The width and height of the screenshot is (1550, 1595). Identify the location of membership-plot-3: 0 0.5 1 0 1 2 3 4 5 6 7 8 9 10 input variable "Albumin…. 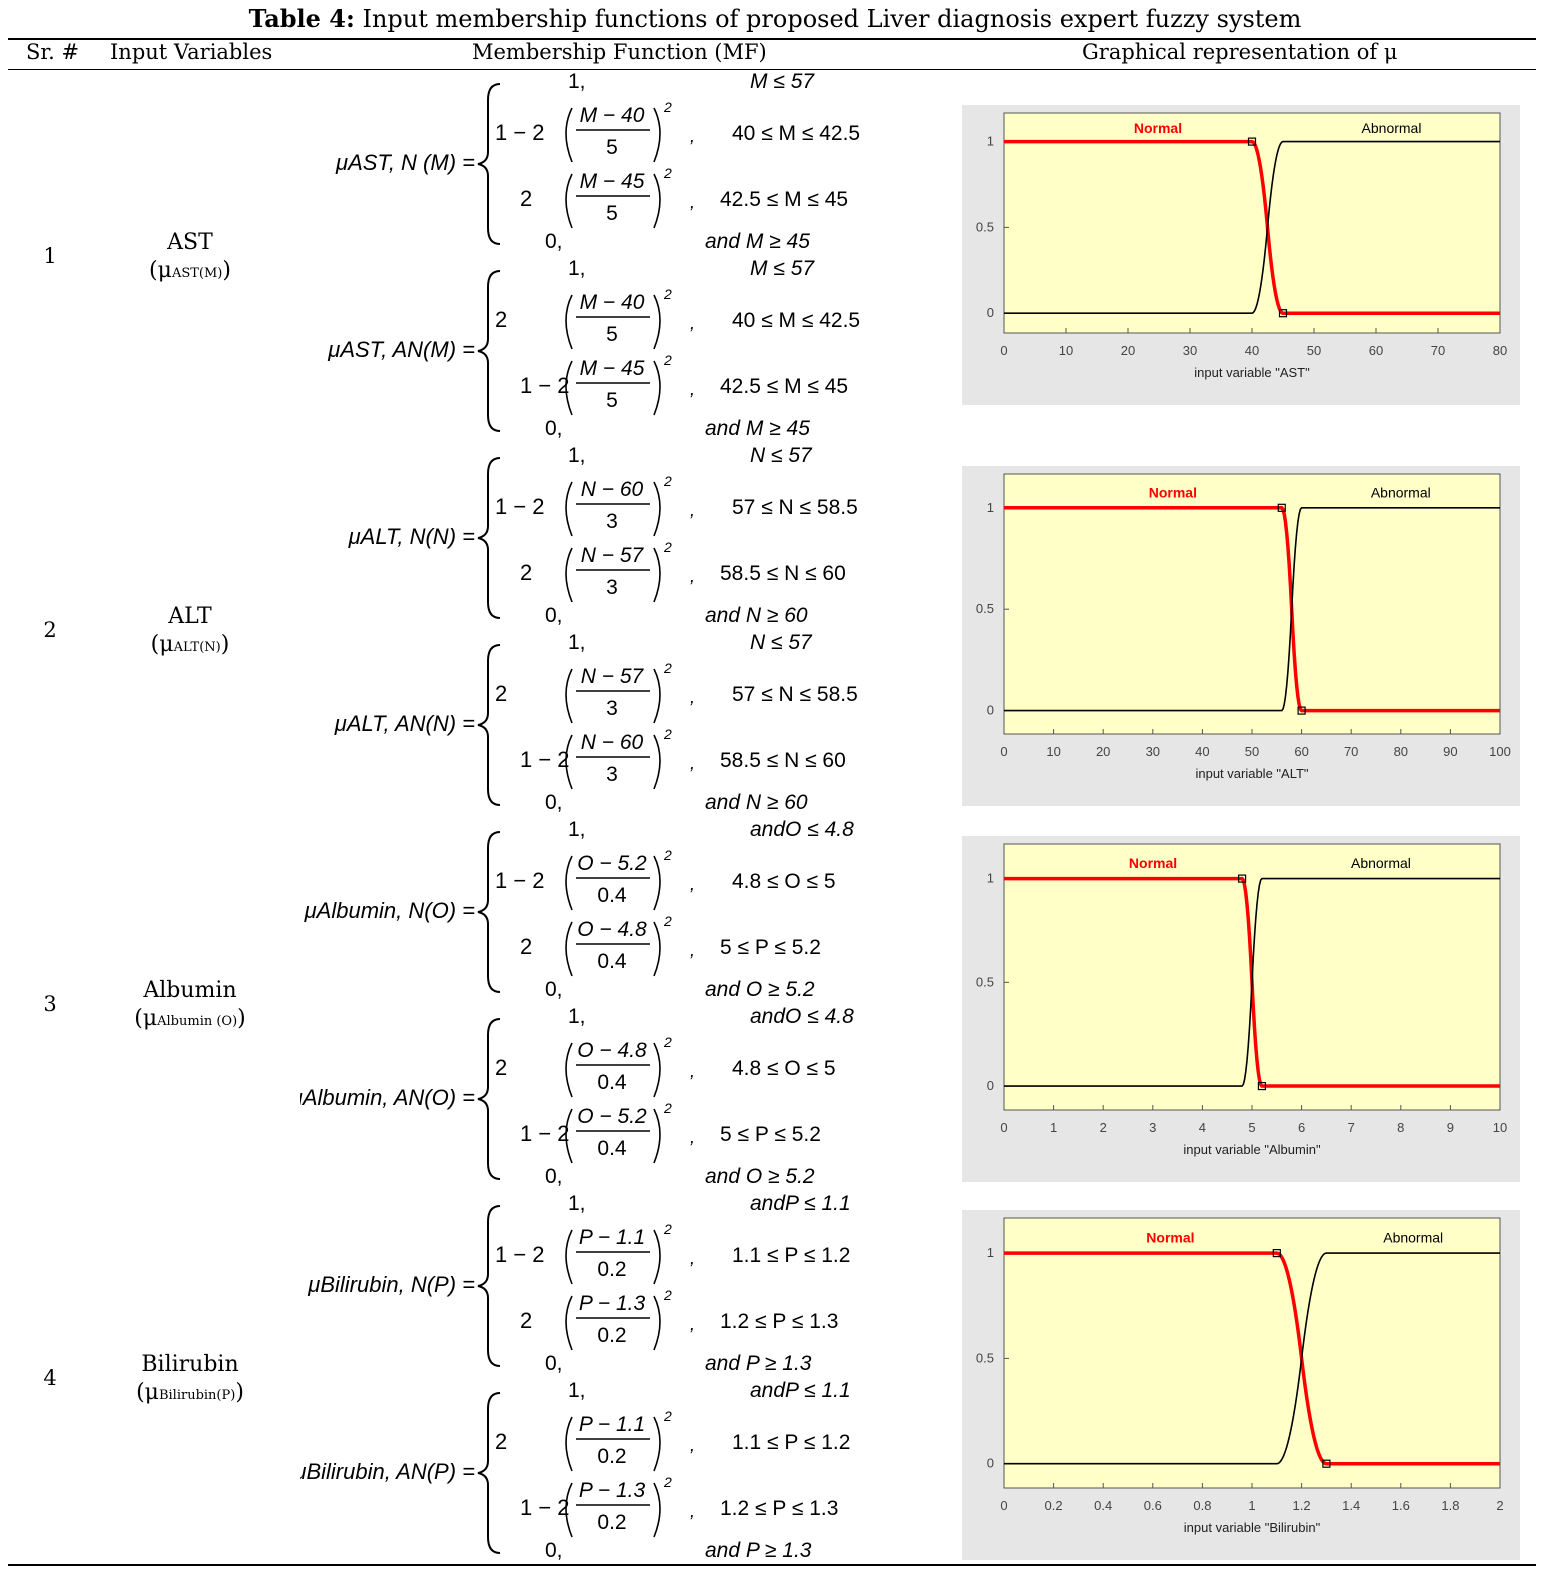
(1241, 1011).